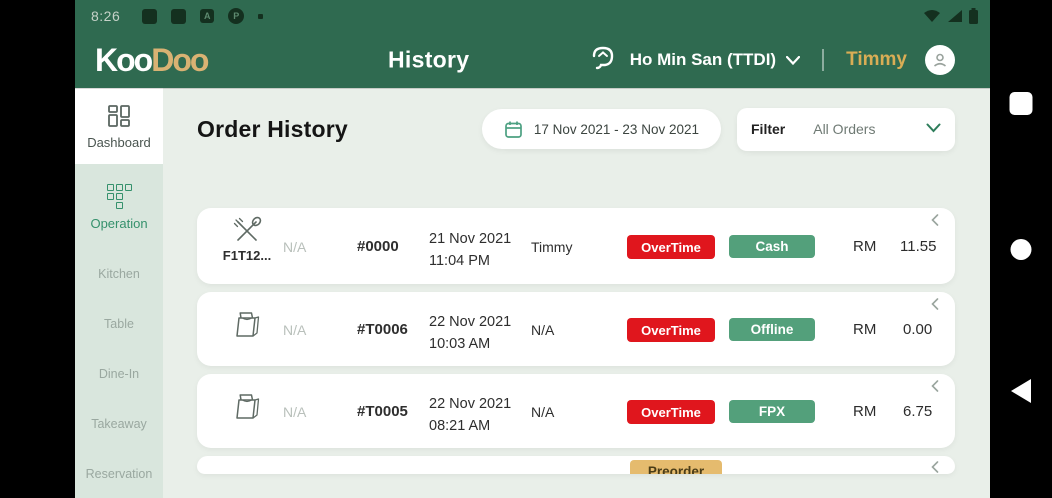  What do you see at coordinates (236, 16) in the screenshot?
I see `app-p-circle-icon: P` at bounding box center [236, 16].